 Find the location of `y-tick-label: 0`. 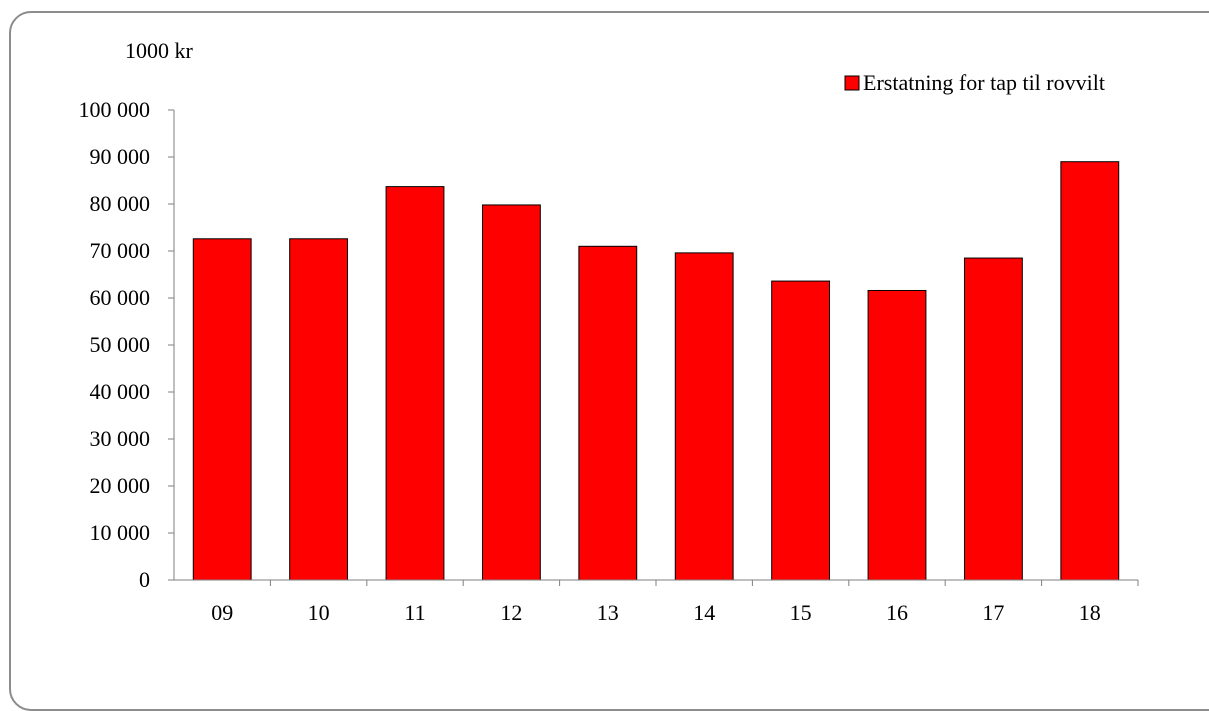

y-tick-label: 0 is located at coordinates (144, 579).